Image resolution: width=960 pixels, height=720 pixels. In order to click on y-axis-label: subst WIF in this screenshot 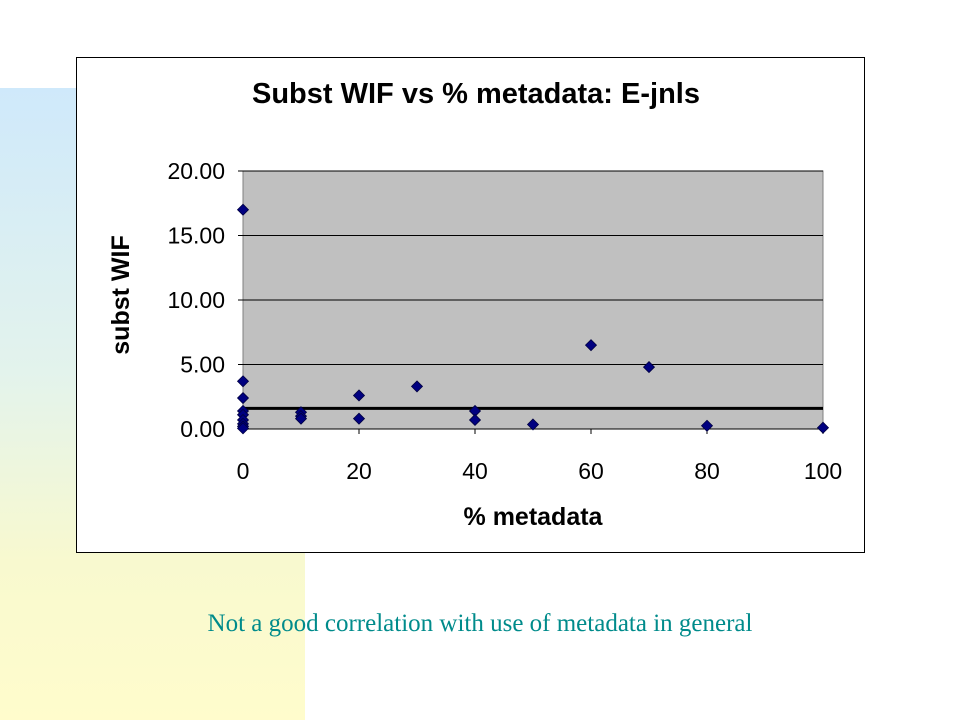, I will do `click(121, 294)`.